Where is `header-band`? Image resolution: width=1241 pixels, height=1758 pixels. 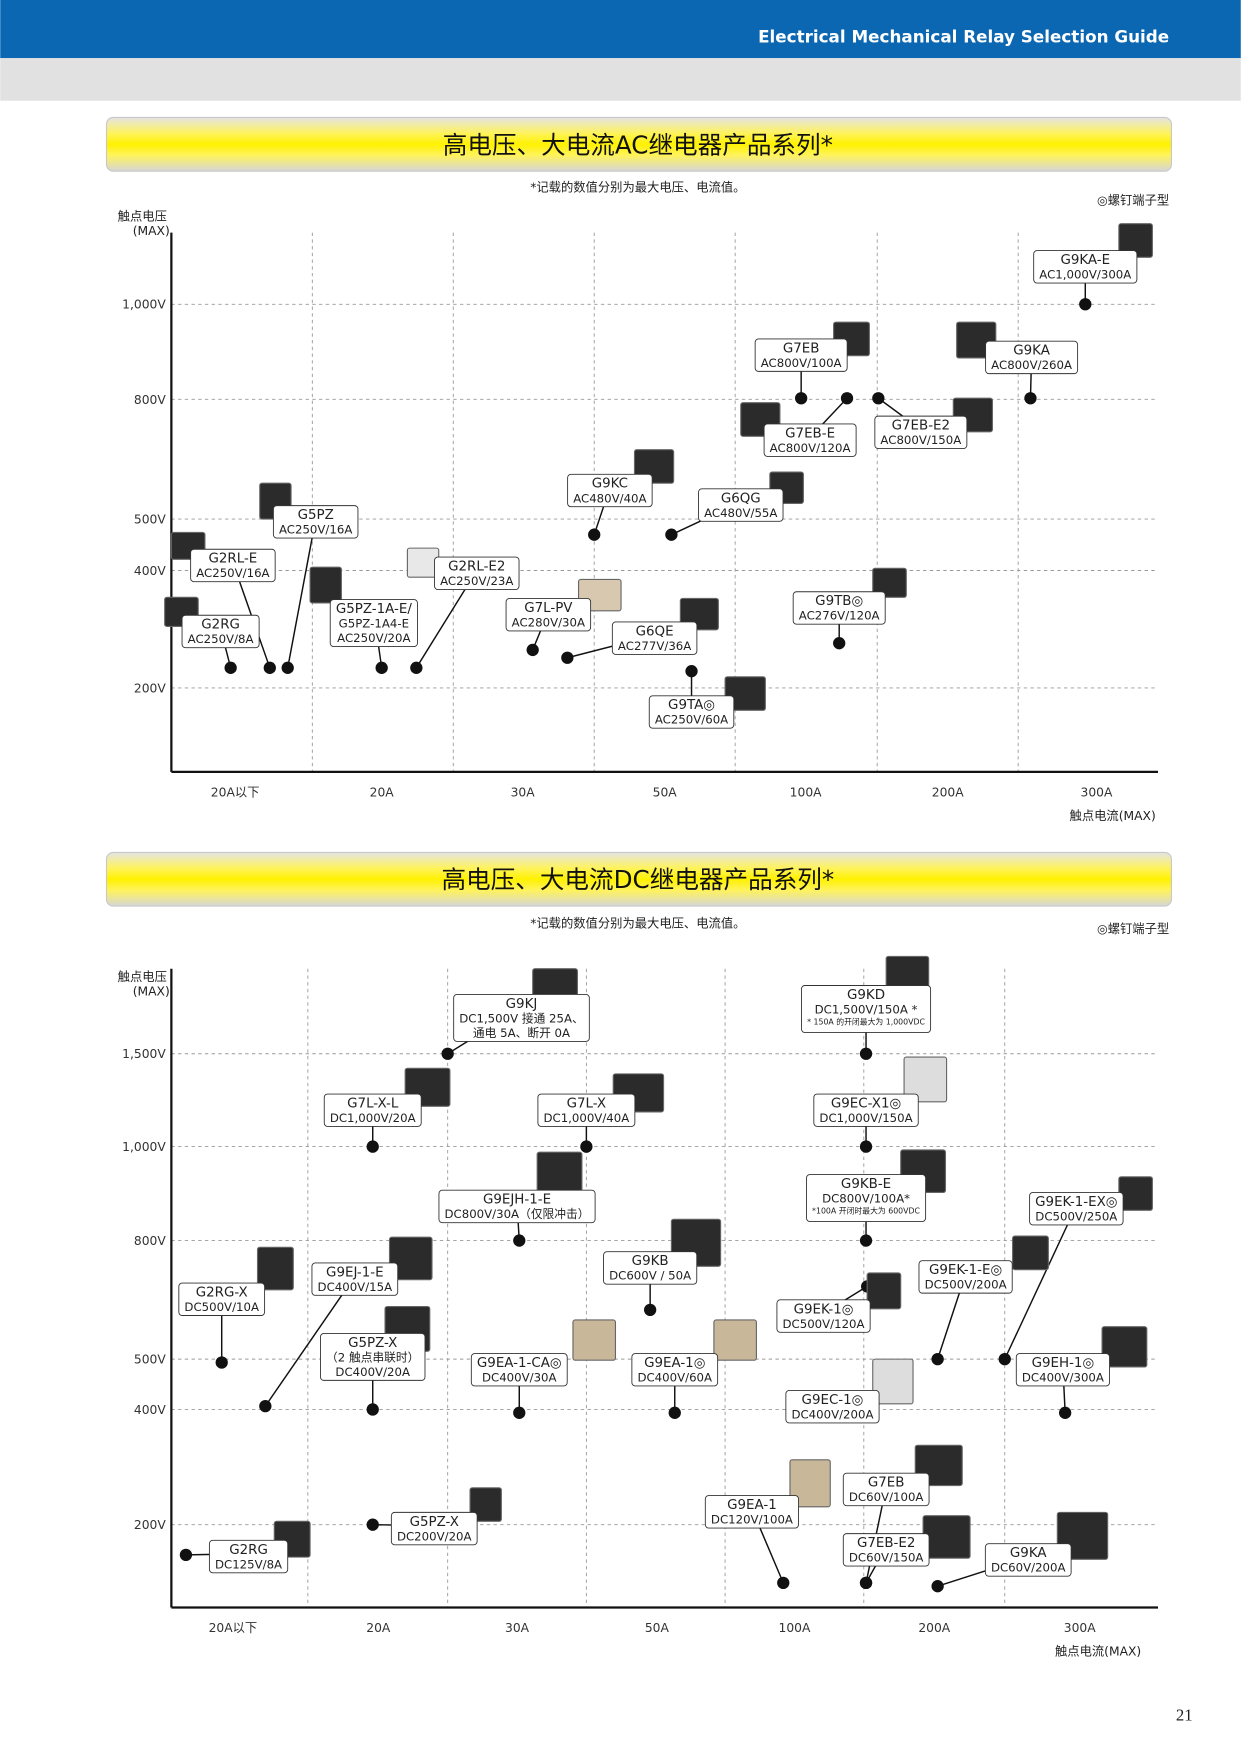 header-band is located at coordinates (620, 79).